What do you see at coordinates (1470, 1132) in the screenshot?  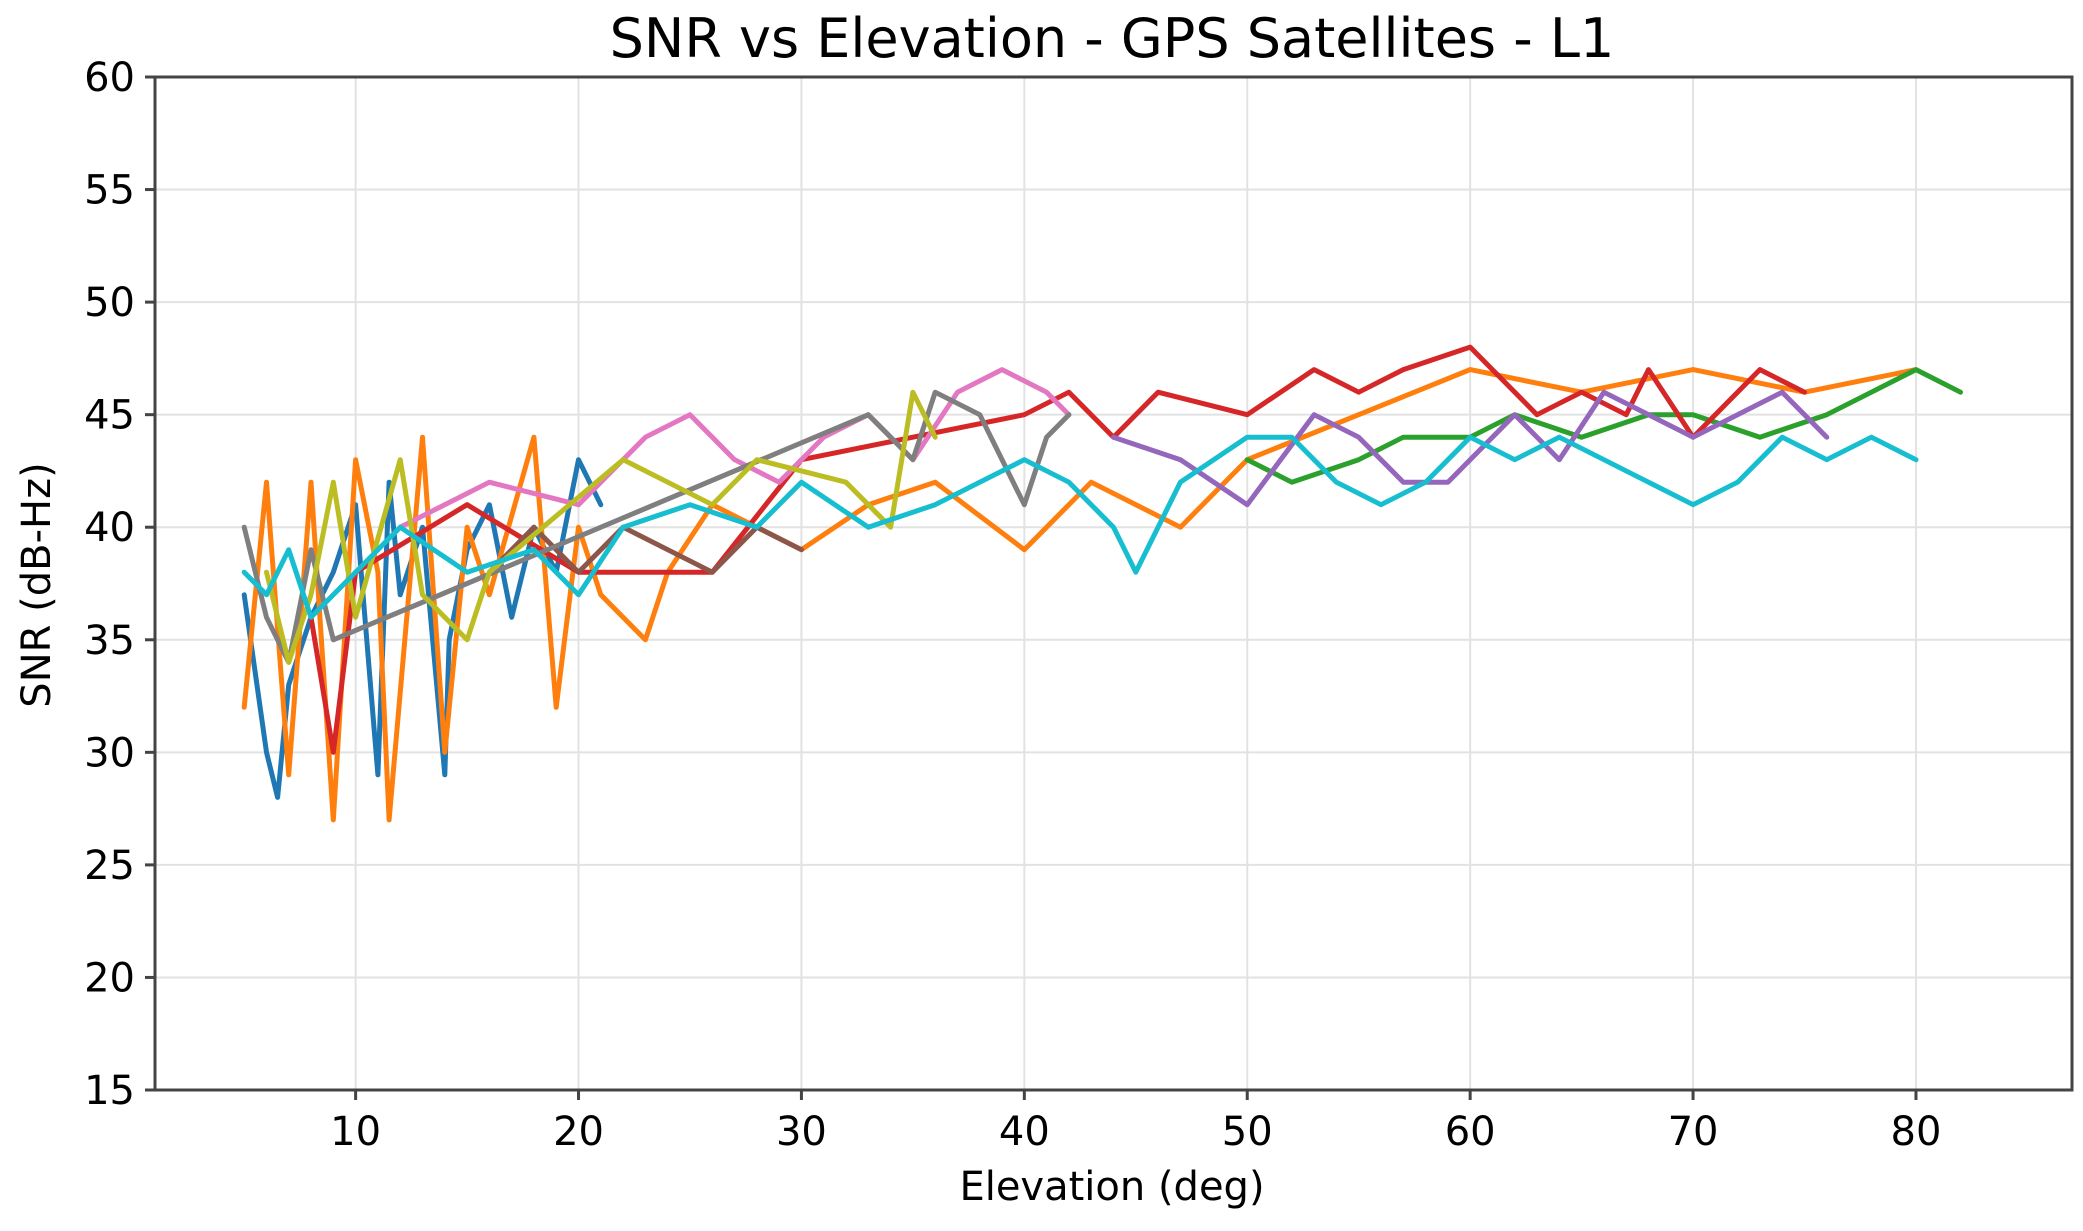 I see `x-tick-label: 60` at bounding box center [1470, 1132].